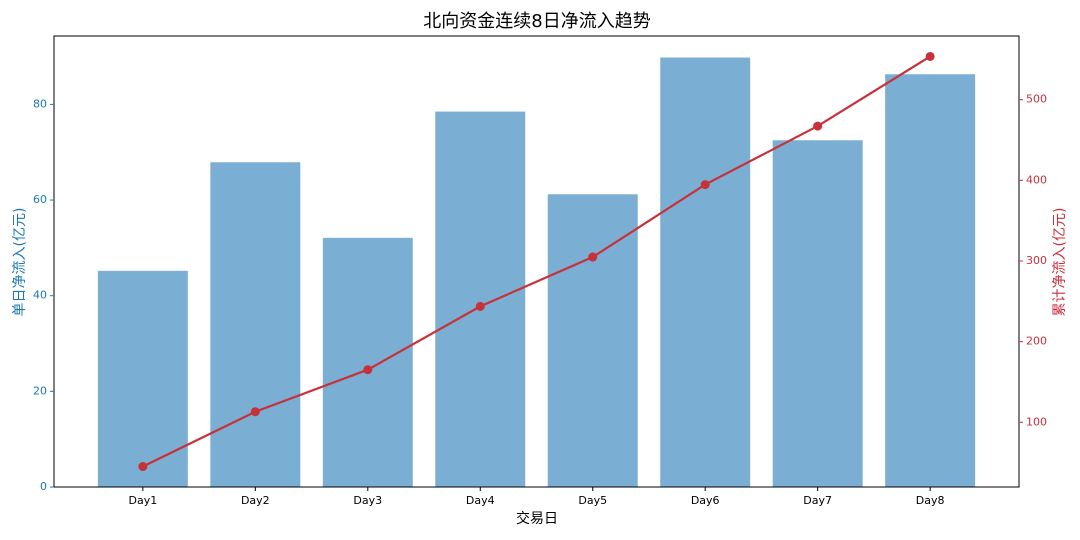  I want to click on x-tick-label: Day6, so click(705, 500).